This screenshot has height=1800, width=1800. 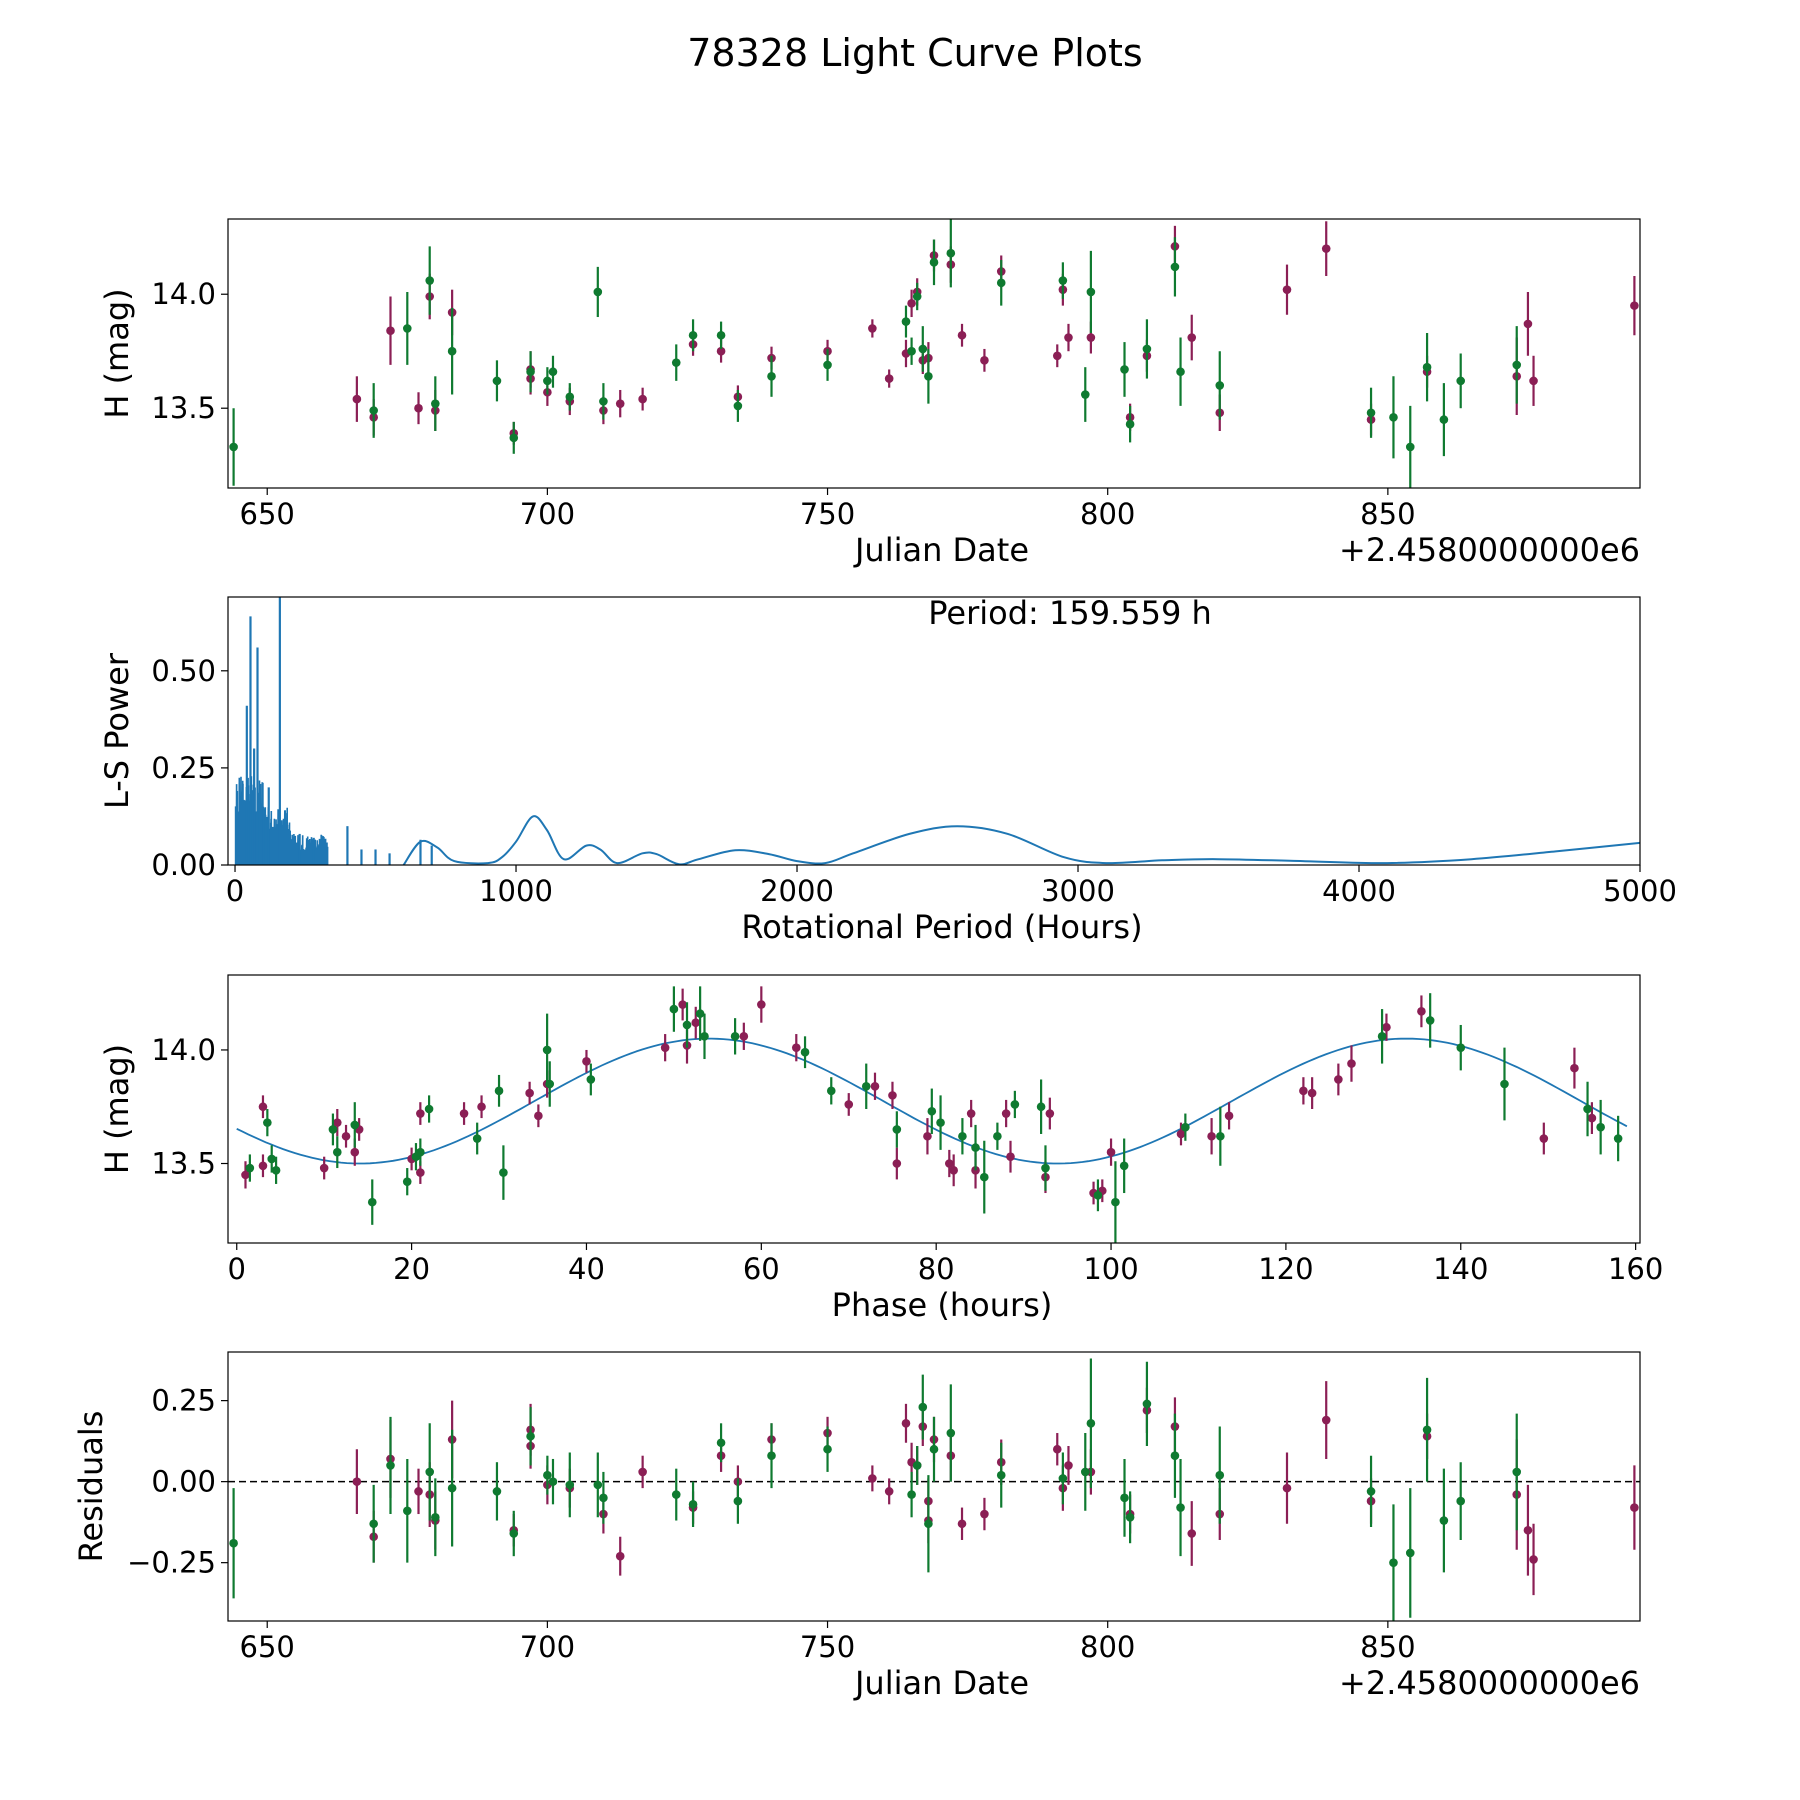 What do you see at coordinates (183, 768) in the screenshot?
I see `y-tick-label-periodogram: 0.25` at bounding box center [183, 768].